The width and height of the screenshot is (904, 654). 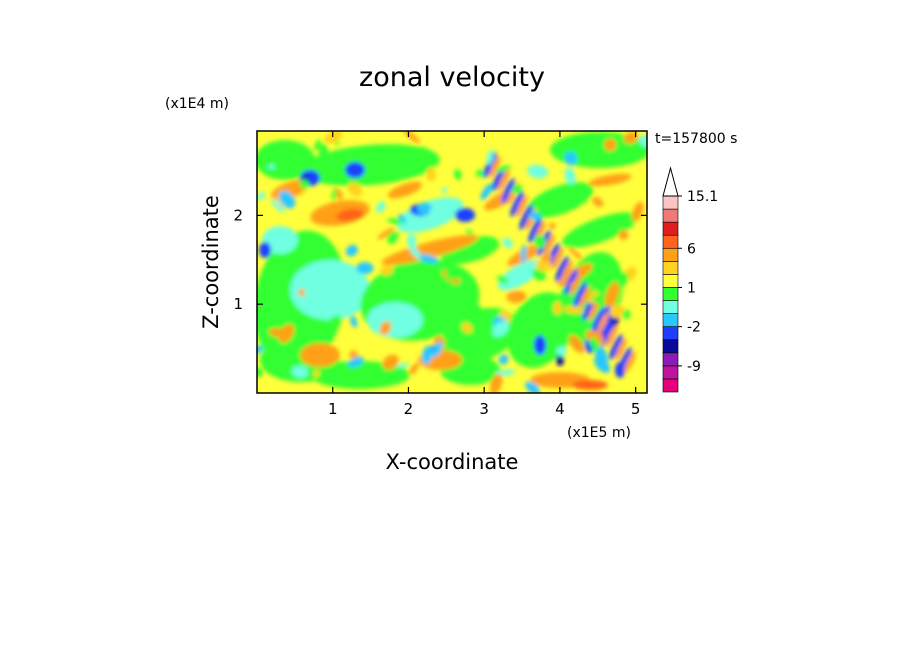 I want to click on y-tick-label: 2, so click(x=238, y=215).